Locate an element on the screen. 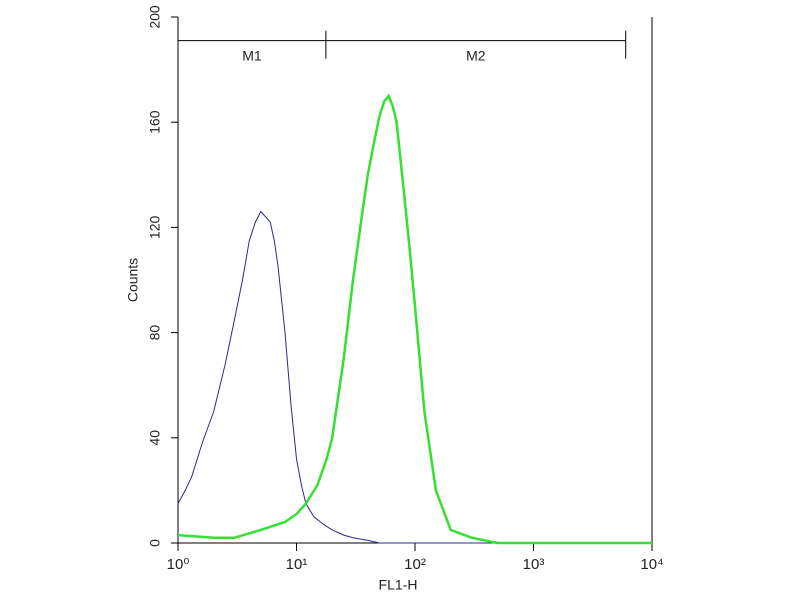  x-tick-label: 10² is located at coordinates (415, 564).